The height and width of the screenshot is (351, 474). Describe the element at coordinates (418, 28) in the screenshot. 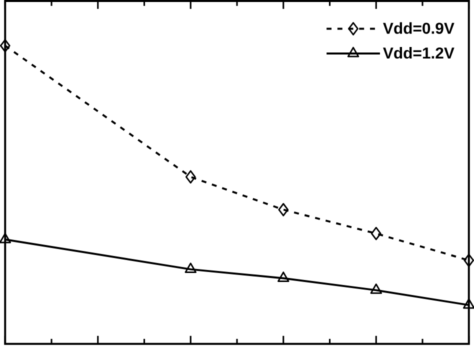

I see `legend-label: Vdd=0.9V` at that location.